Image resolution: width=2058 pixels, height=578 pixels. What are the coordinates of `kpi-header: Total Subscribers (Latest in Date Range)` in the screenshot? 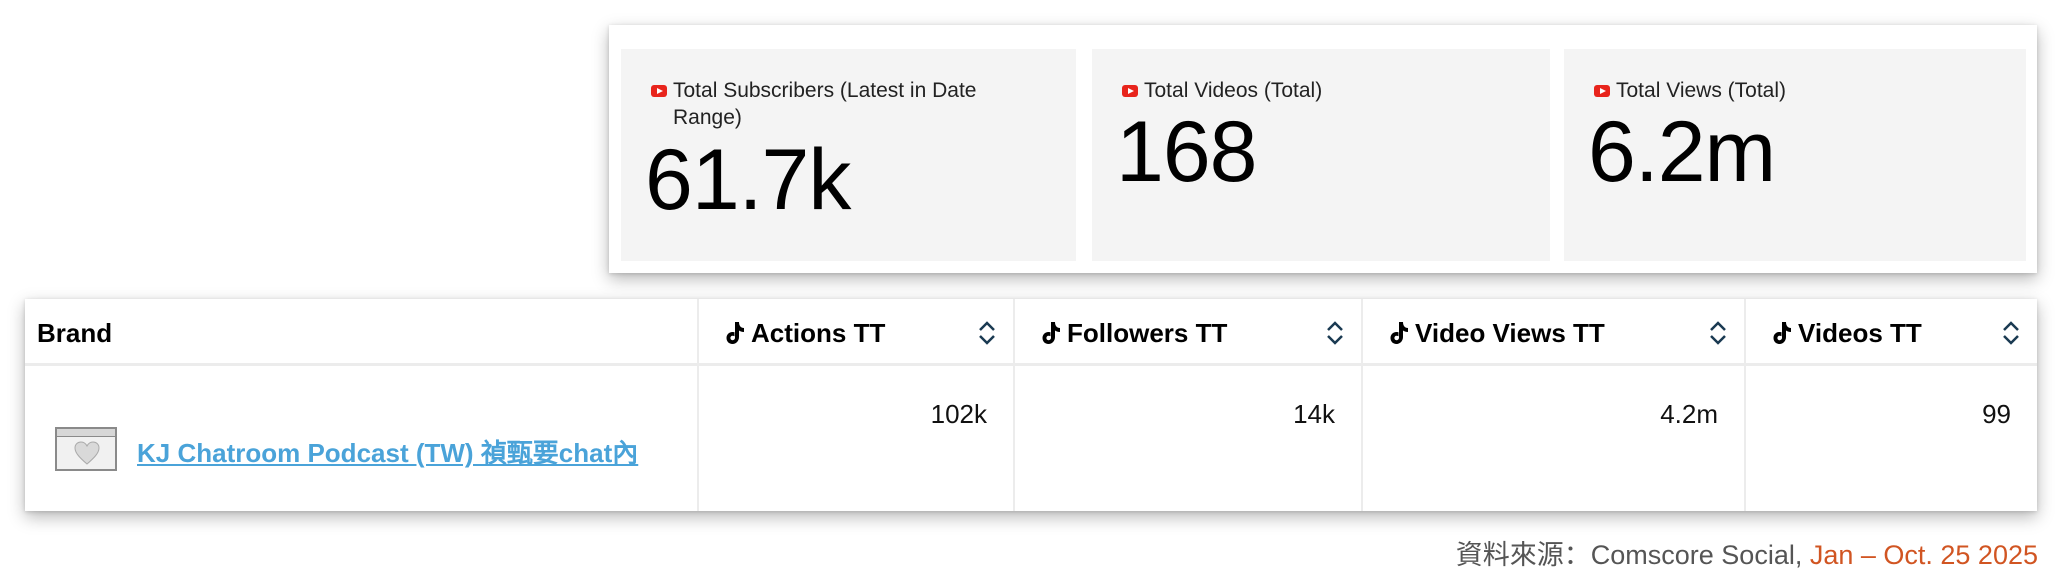 It's located at (848, 104).